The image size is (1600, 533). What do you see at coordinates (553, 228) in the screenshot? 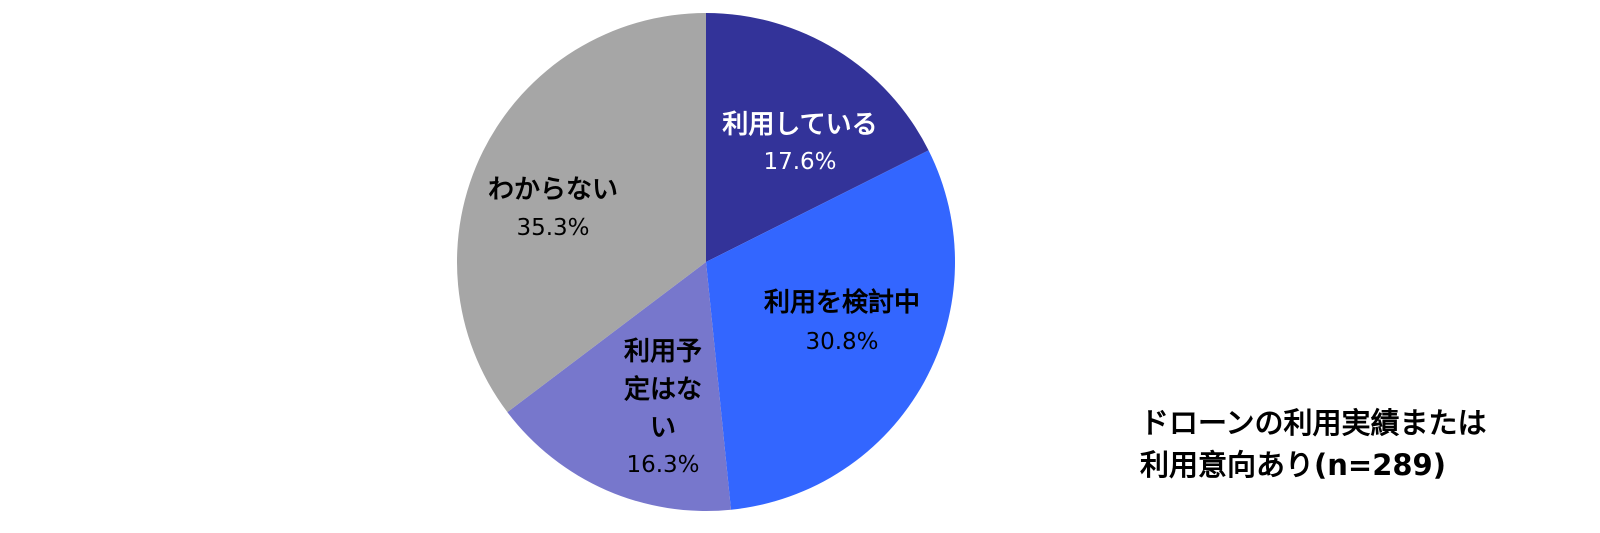
I see `value-label: 35.3%` at bounding box center [553, 228].